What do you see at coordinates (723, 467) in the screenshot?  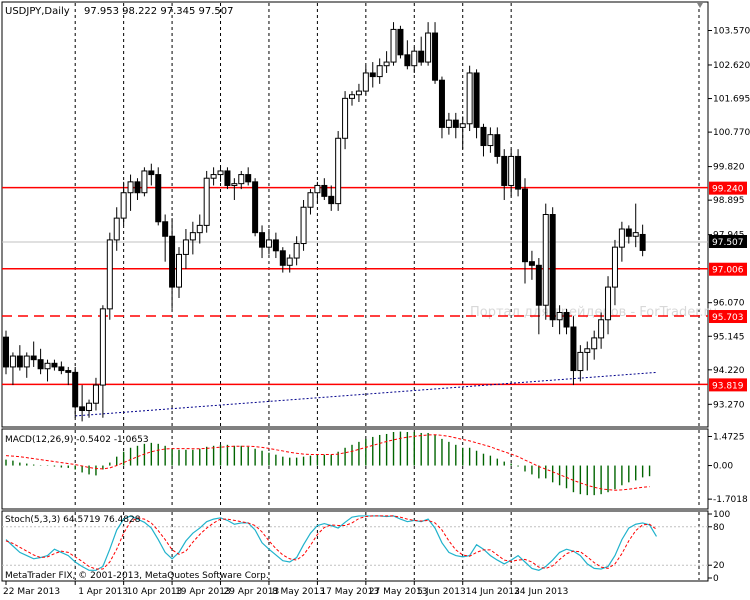 I see `macd-tick-label: 0.00` at bounding box center [723, 467].